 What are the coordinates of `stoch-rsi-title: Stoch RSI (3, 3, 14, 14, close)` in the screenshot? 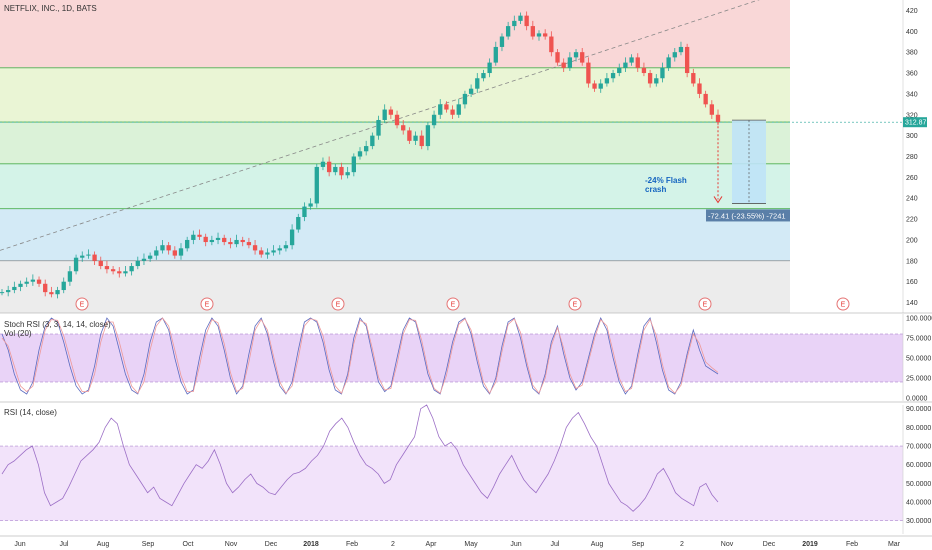 It's located at (57, 324).